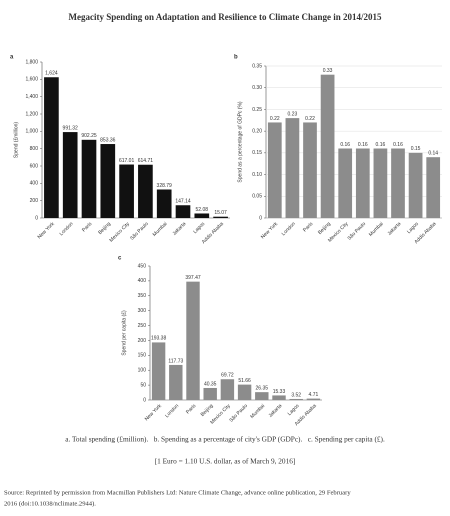 The width and height of the screenshot is (450, 516). Describe the element at coordinates (220, 213) in the screenshot. I see `value-label: 15.07` at that location.